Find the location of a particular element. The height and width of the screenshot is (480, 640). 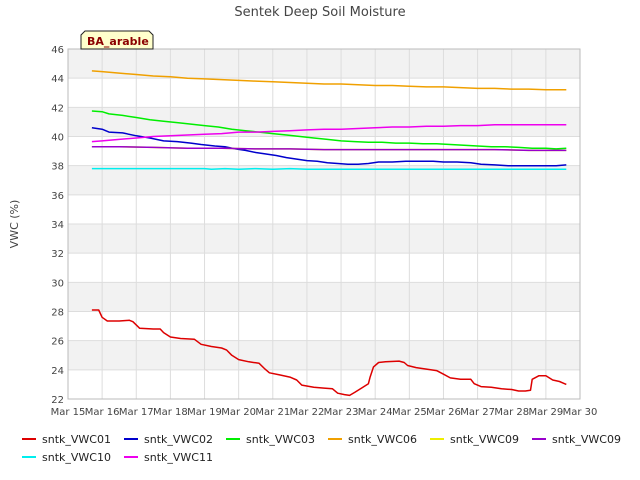

x-tick-label: Mar 23 is located at coordinates (341, 412).